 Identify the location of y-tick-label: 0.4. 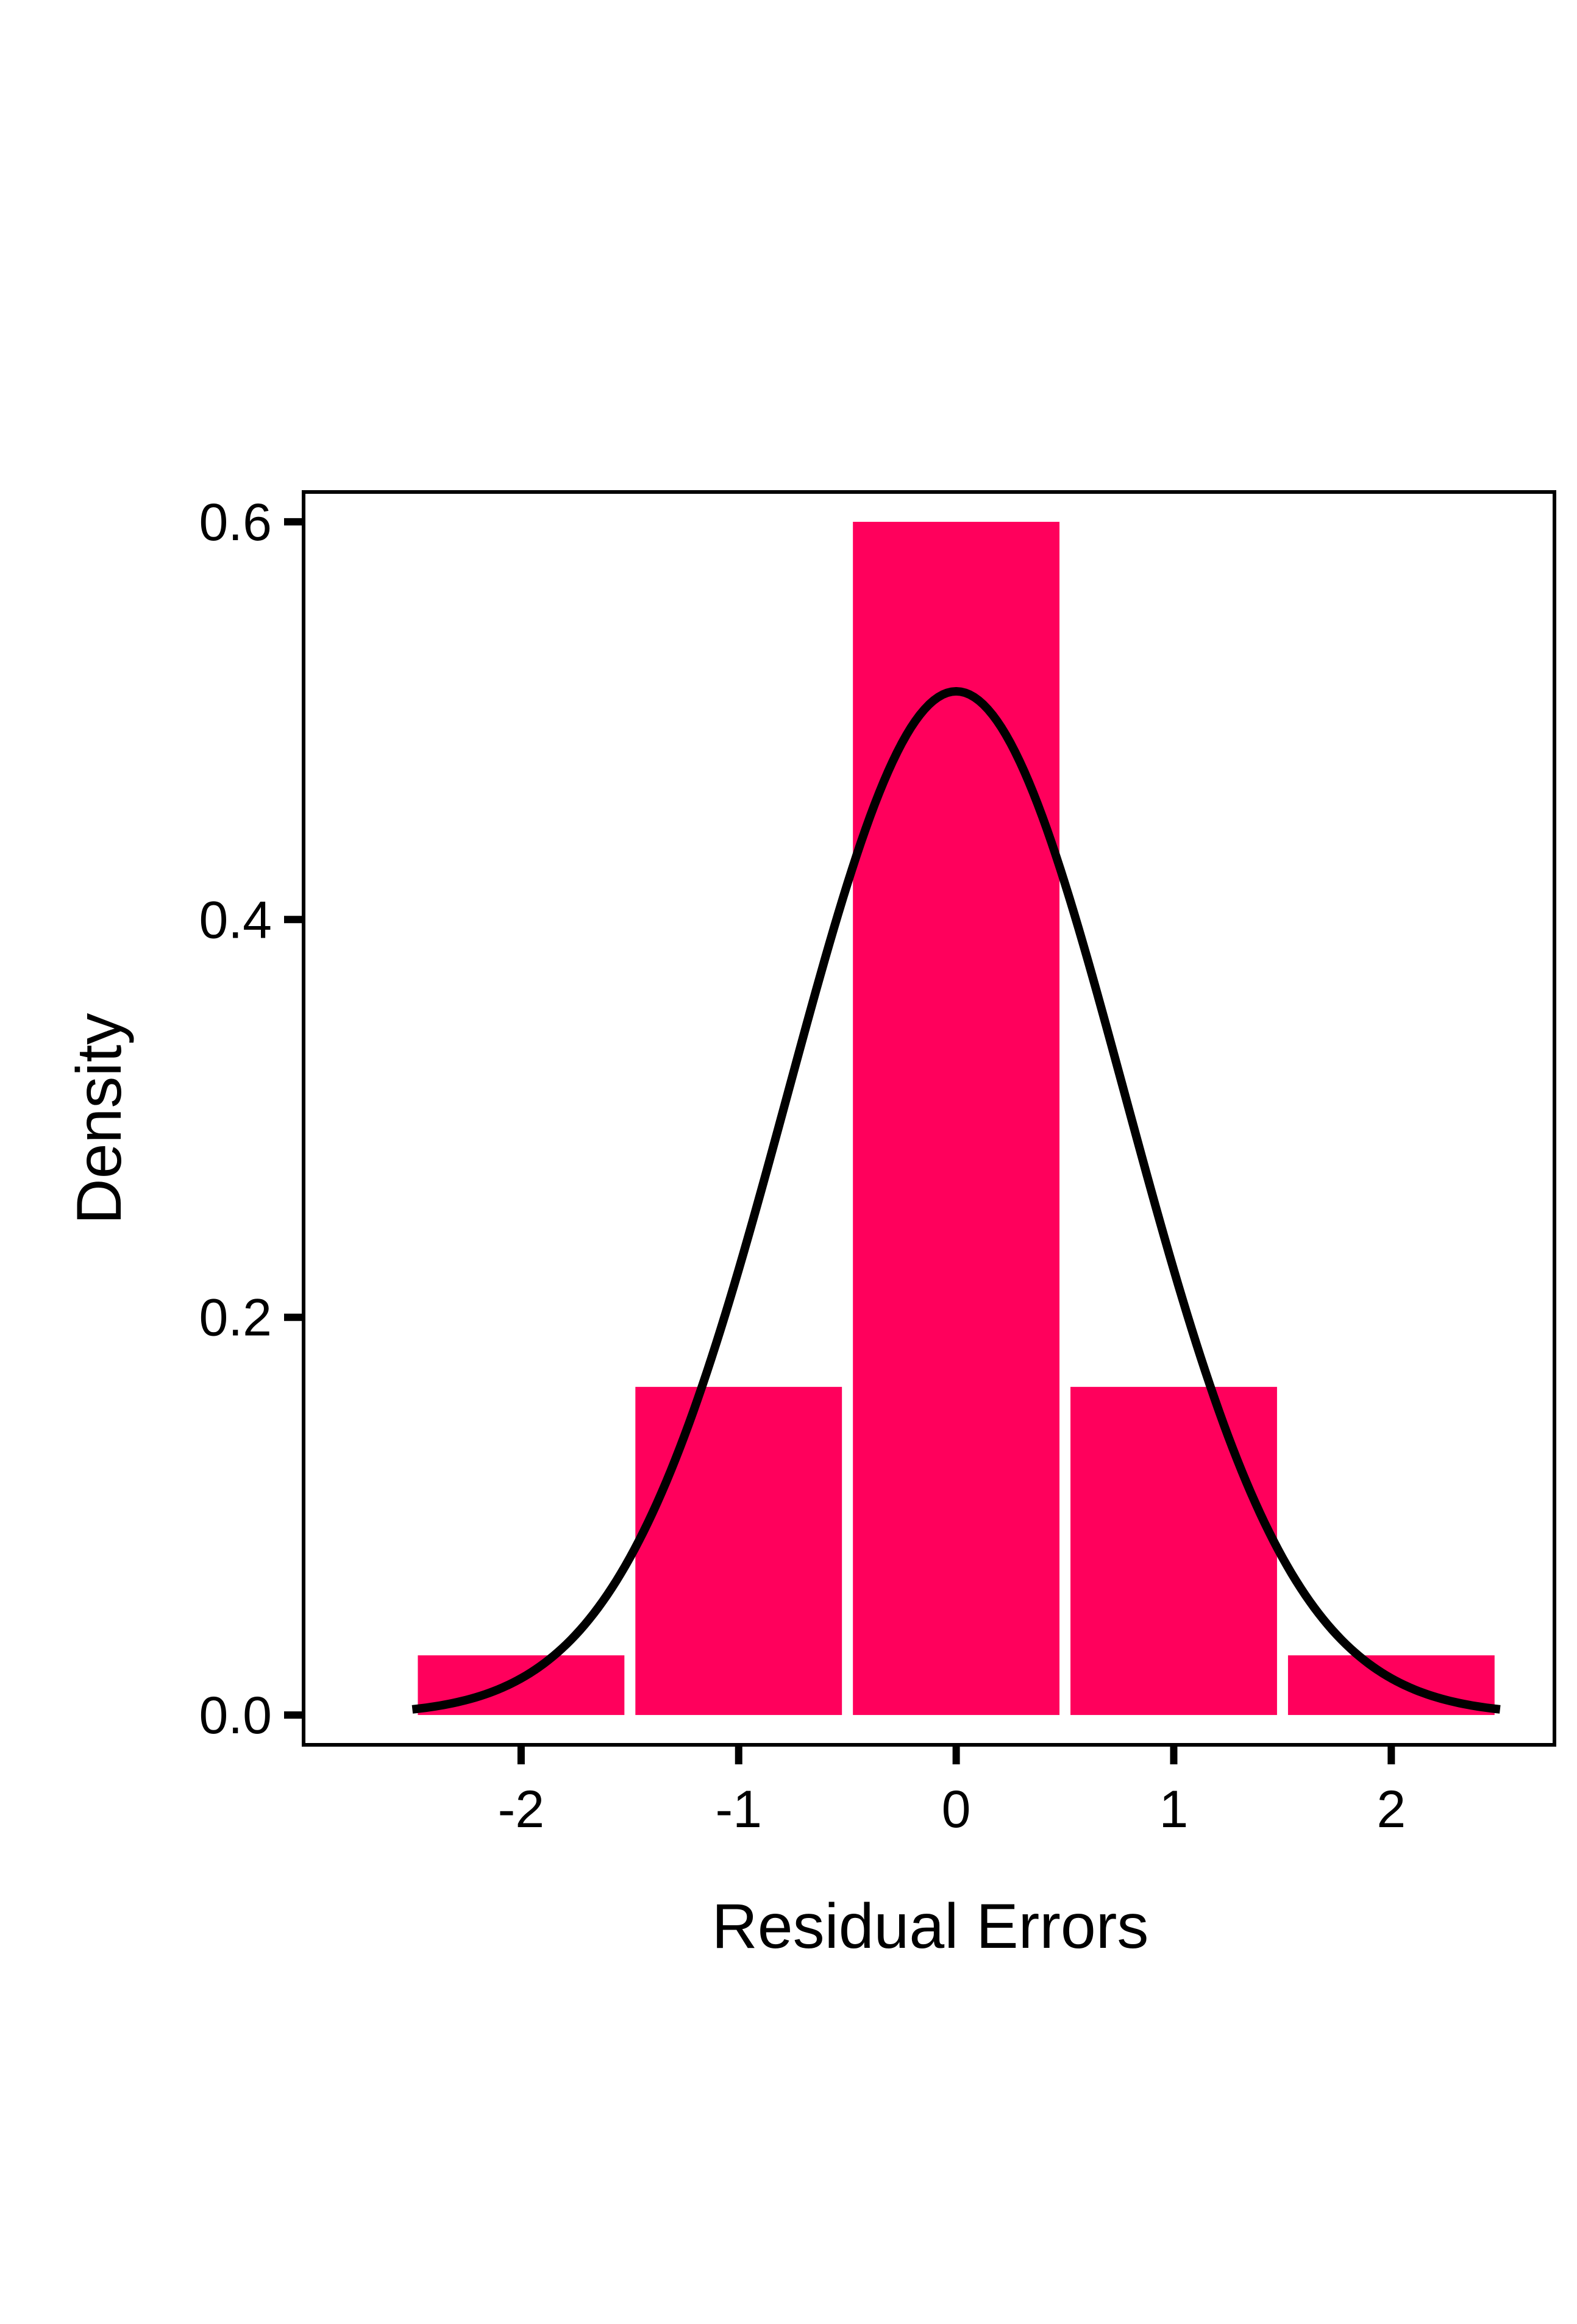
(235, 920).